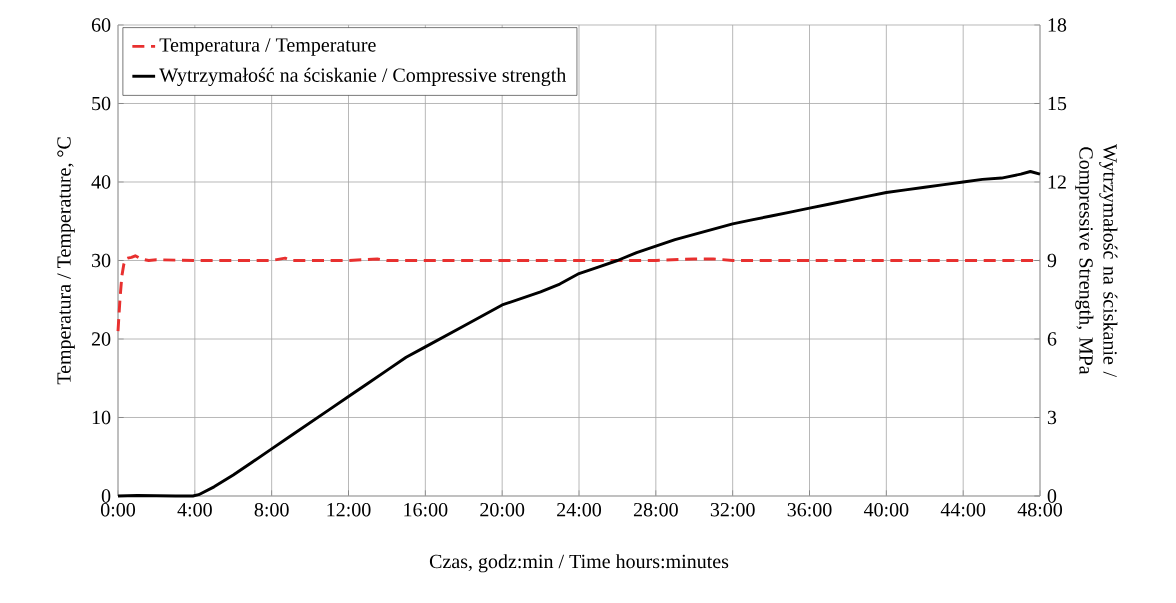 The width and height of the screenshot is (1176, 603). I want to click on y2-tick-label: 18, so click(1057, 25).